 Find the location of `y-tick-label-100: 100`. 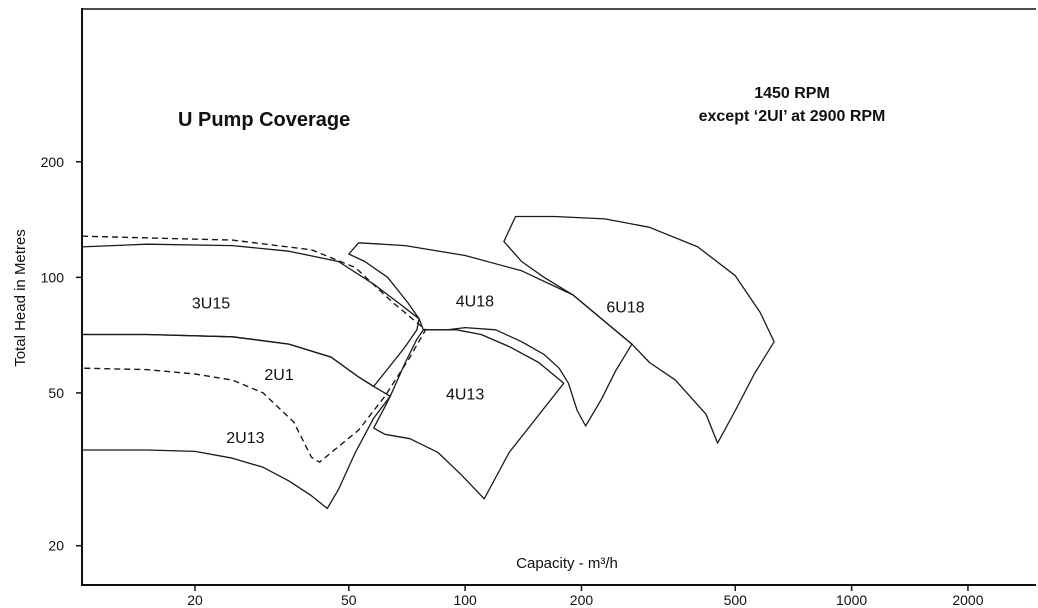

y-tick-label-100: 100 is located at coordinates (53, 277).